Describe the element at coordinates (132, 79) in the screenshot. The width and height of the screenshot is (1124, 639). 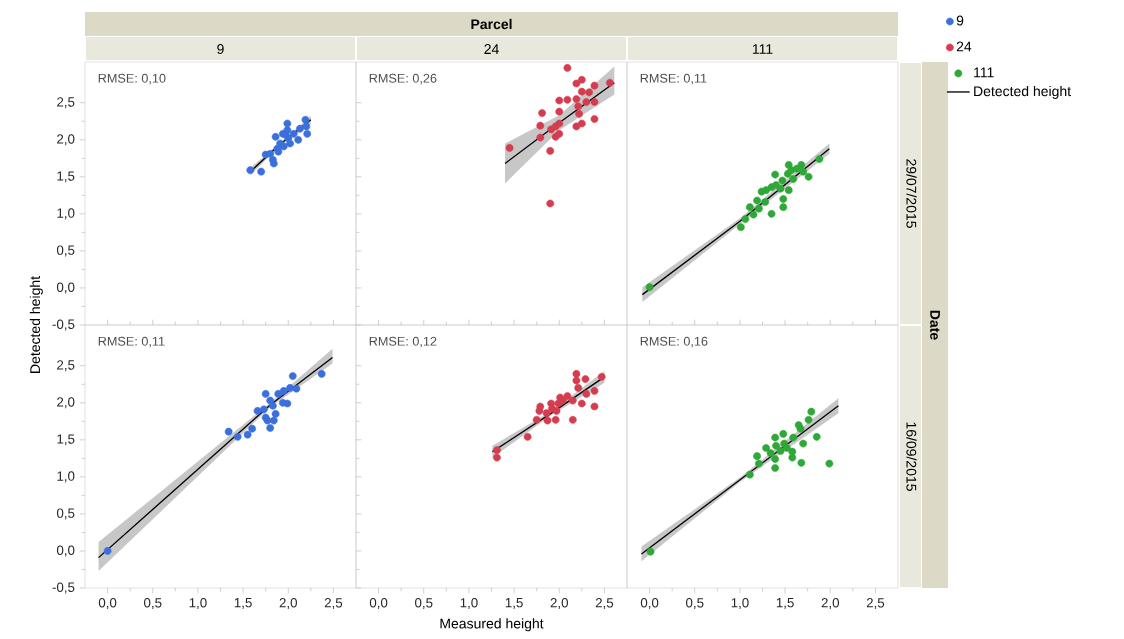
I see `annotation: RMSE: 0,10` at that location.